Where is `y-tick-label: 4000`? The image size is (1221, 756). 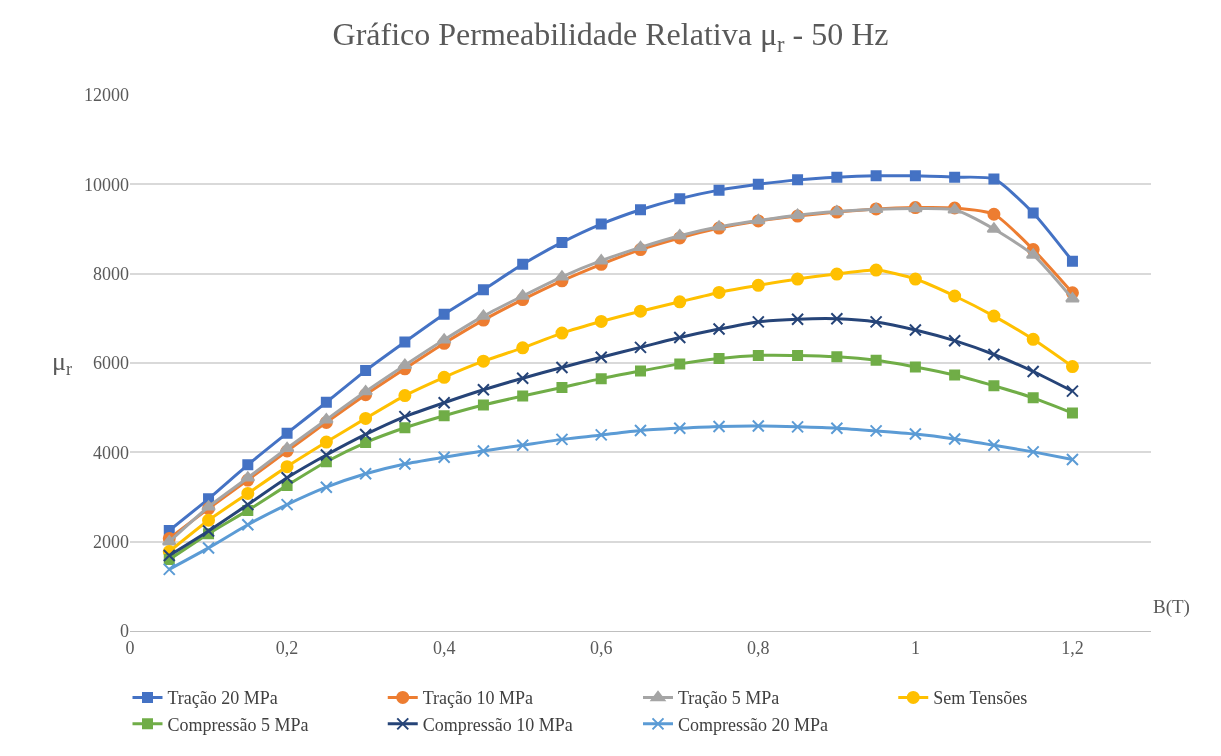 y-tick-label: 4000 is located at coordinates (111, 452).